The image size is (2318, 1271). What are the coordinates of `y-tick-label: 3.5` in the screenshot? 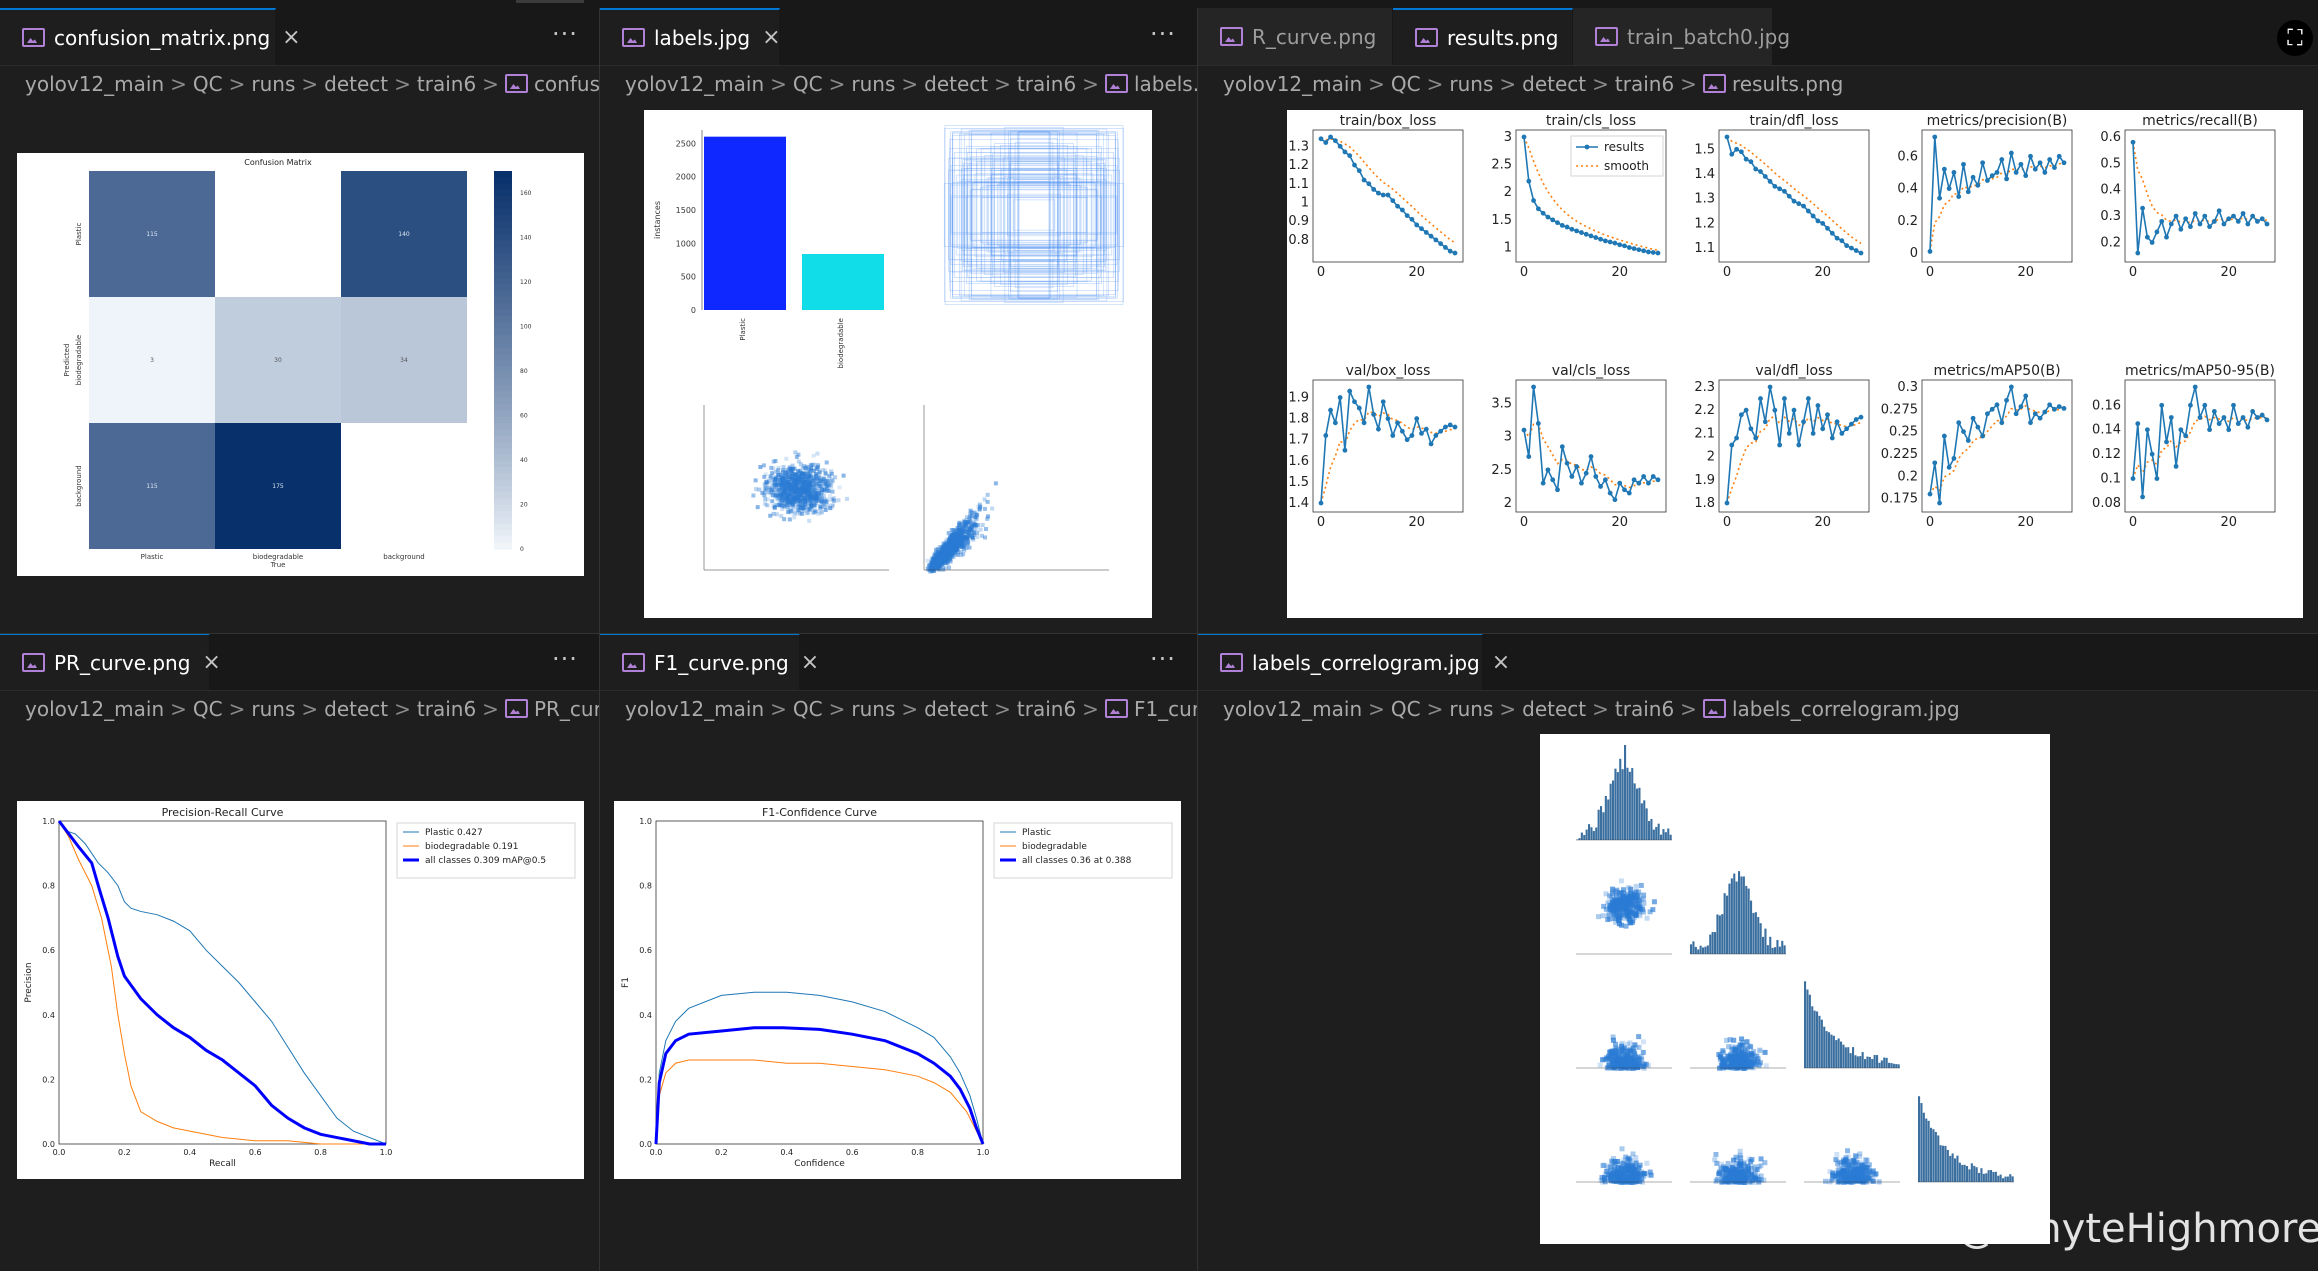 It's located at (1501, 404).